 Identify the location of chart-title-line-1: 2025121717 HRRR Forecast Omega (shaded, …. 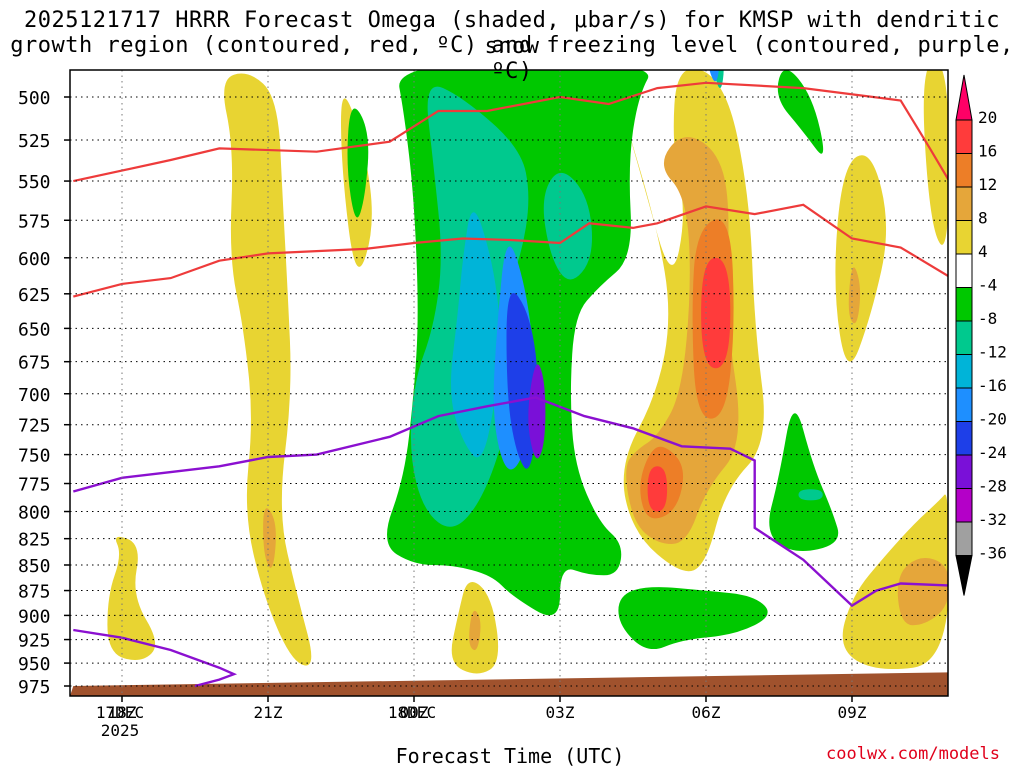
(512, 33).